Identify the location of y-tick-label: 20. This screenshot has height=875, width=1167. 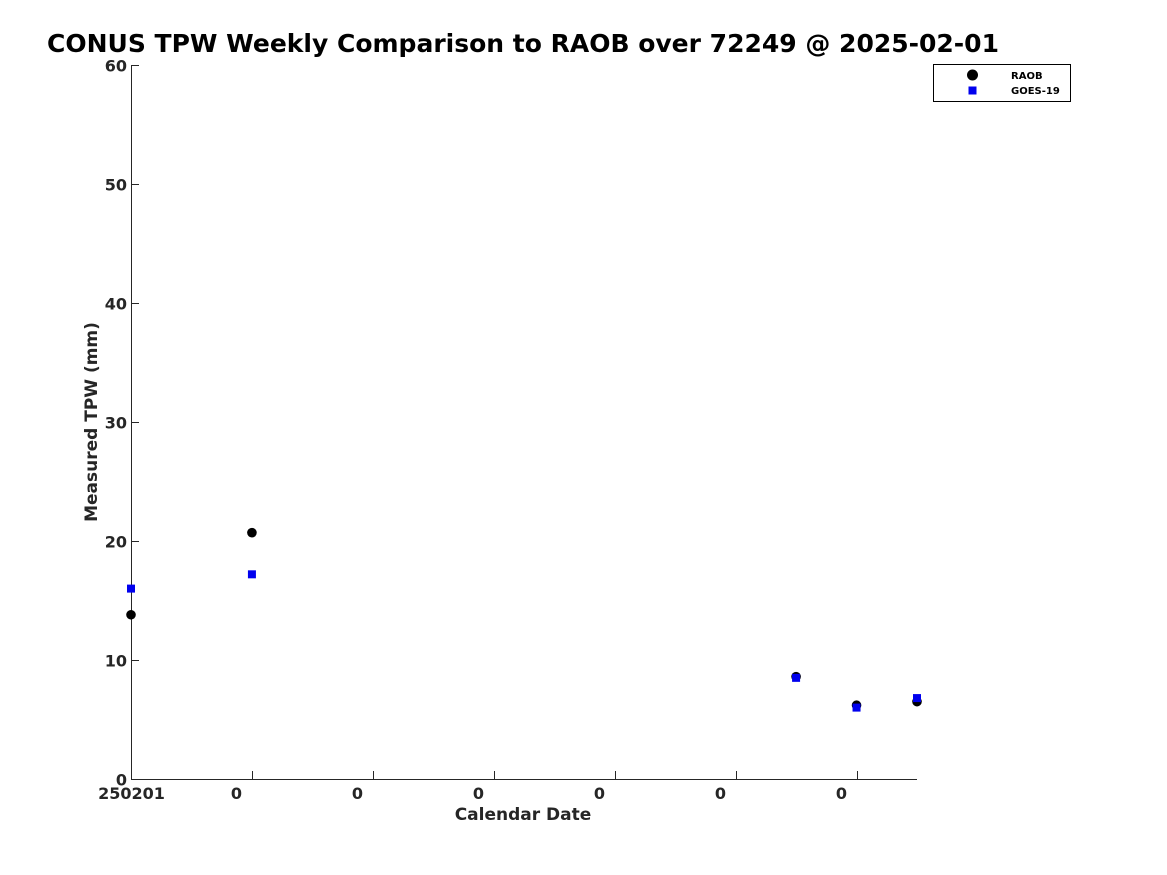
(116, 542).